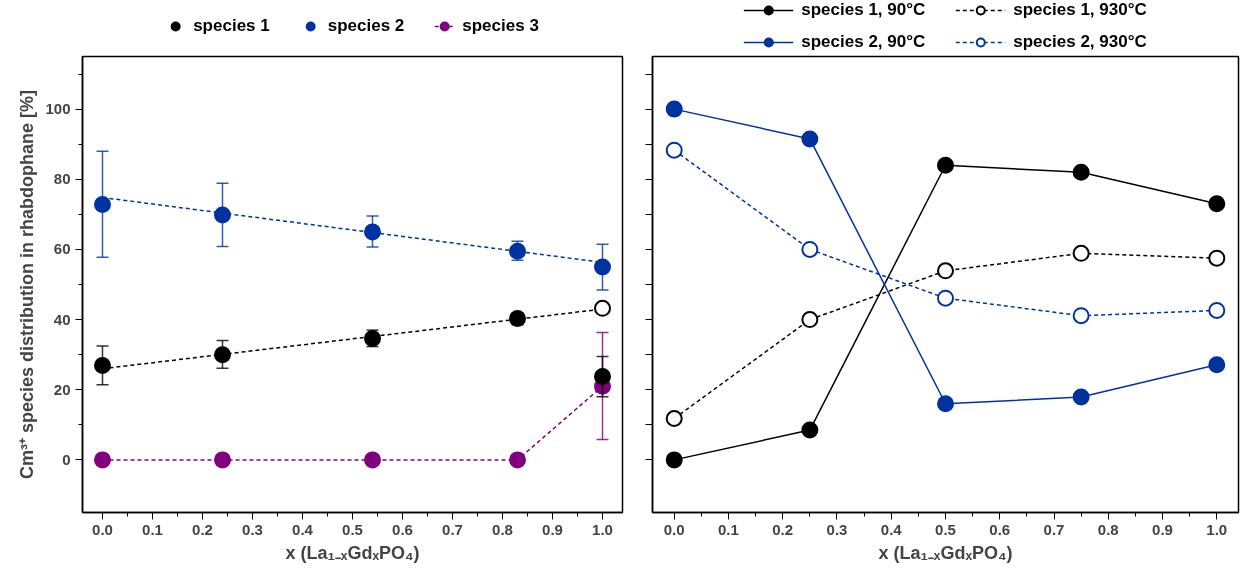 This screenshot has width=1249, height=569. I want to click on legend-label: species 1, so click(231, 26).